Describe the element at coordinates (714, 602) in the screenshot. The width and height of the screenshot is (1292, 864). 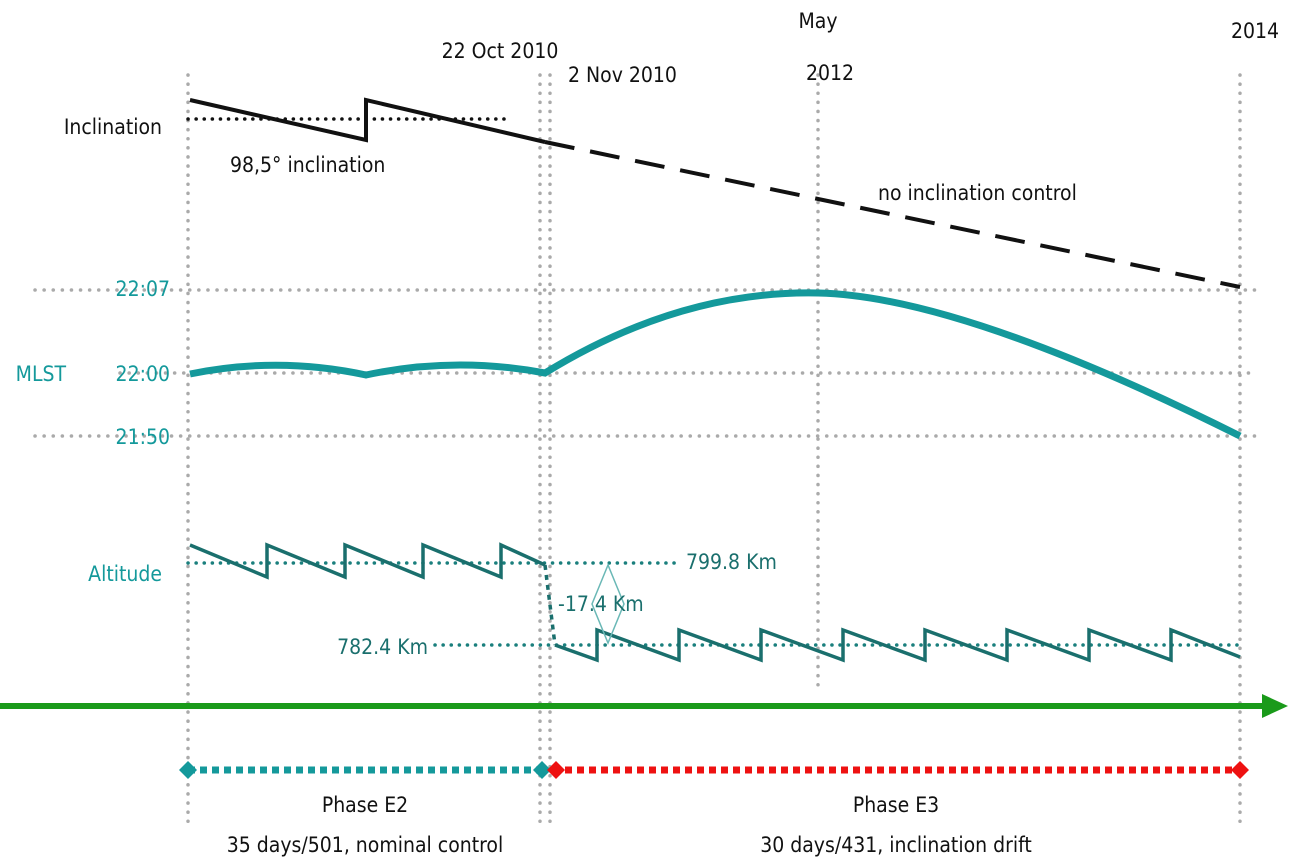
I see `altitude-lines` at that location.